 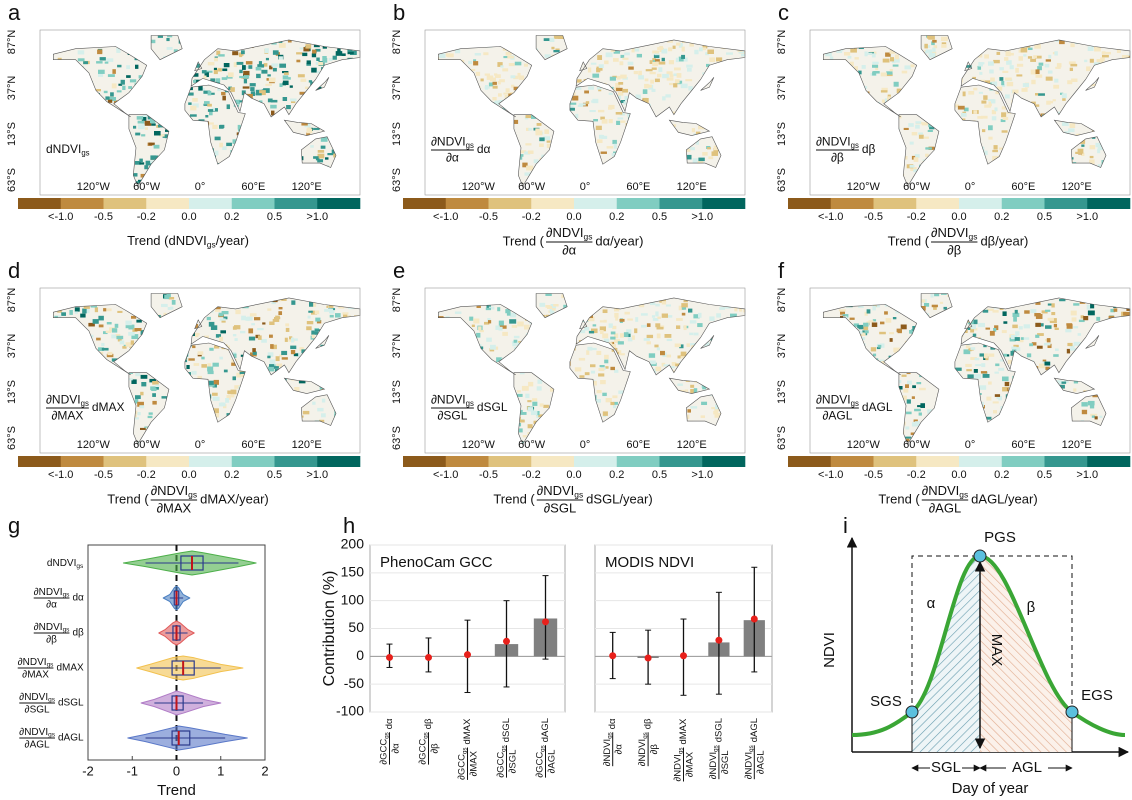 I want to click on x-axis-label: Day of year, so click(x=990, y=788).